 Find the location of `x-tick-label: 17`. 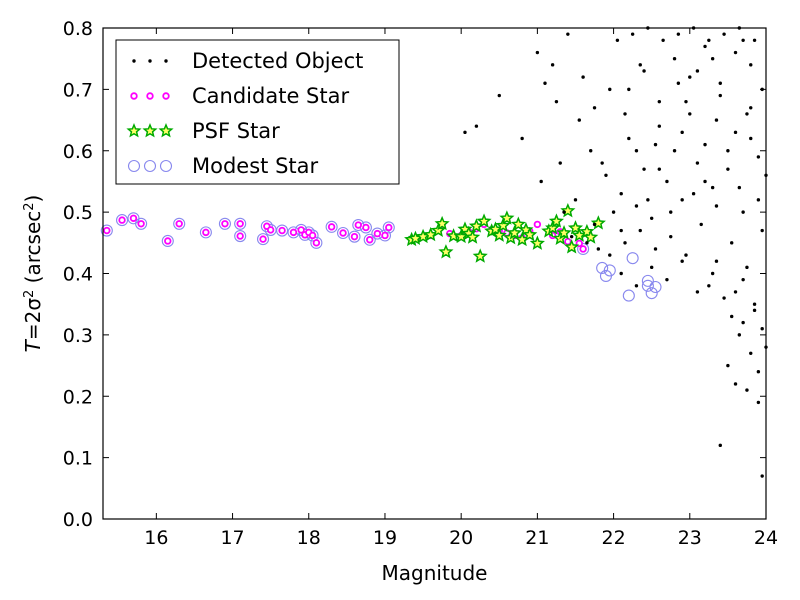

x-tick-label: 17 is located at coordinates (232, 538).